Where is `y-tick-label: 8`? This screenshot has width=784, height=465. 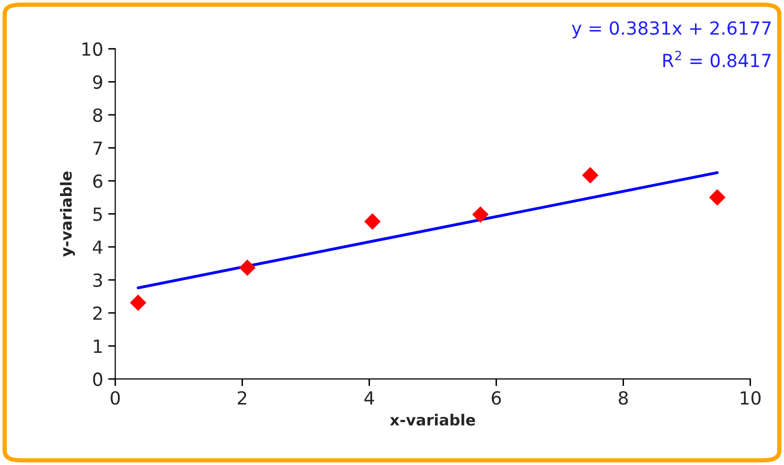 y-tick-label: 8 is located at coordinates (97, 115).